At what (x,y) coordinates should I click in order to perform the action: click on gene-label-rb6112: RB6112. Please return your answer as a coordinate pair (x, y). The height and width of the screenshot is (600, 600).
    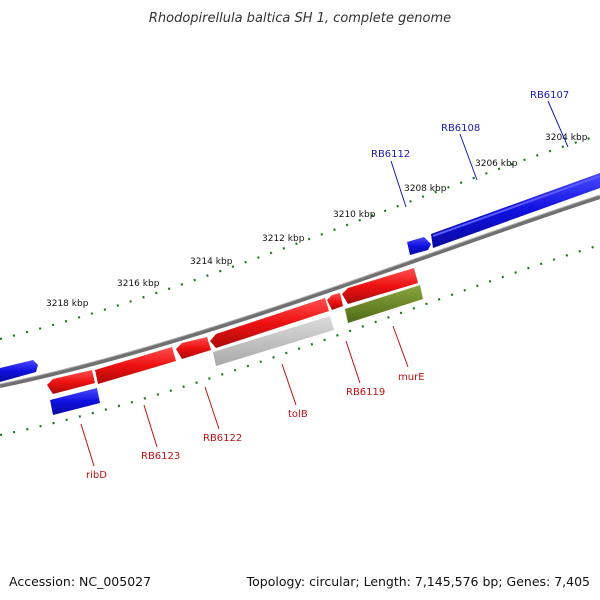
    Looking at the image, I should click on (390, 154).